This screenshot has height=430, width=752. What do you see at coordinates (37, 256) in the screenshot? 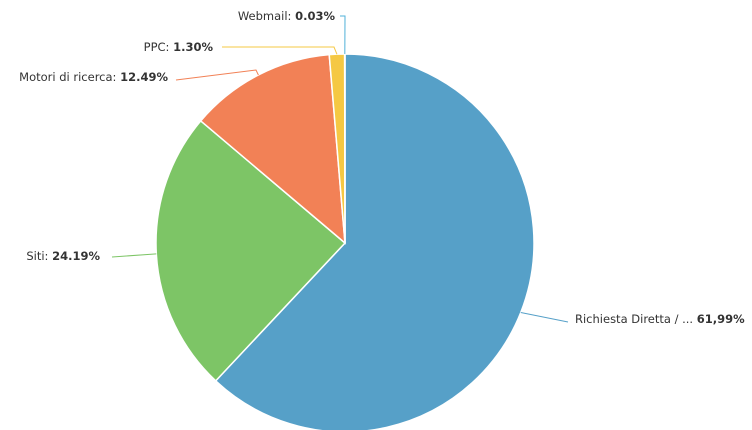
I see `category-label: Siti:` at bounding box center [37, 256].